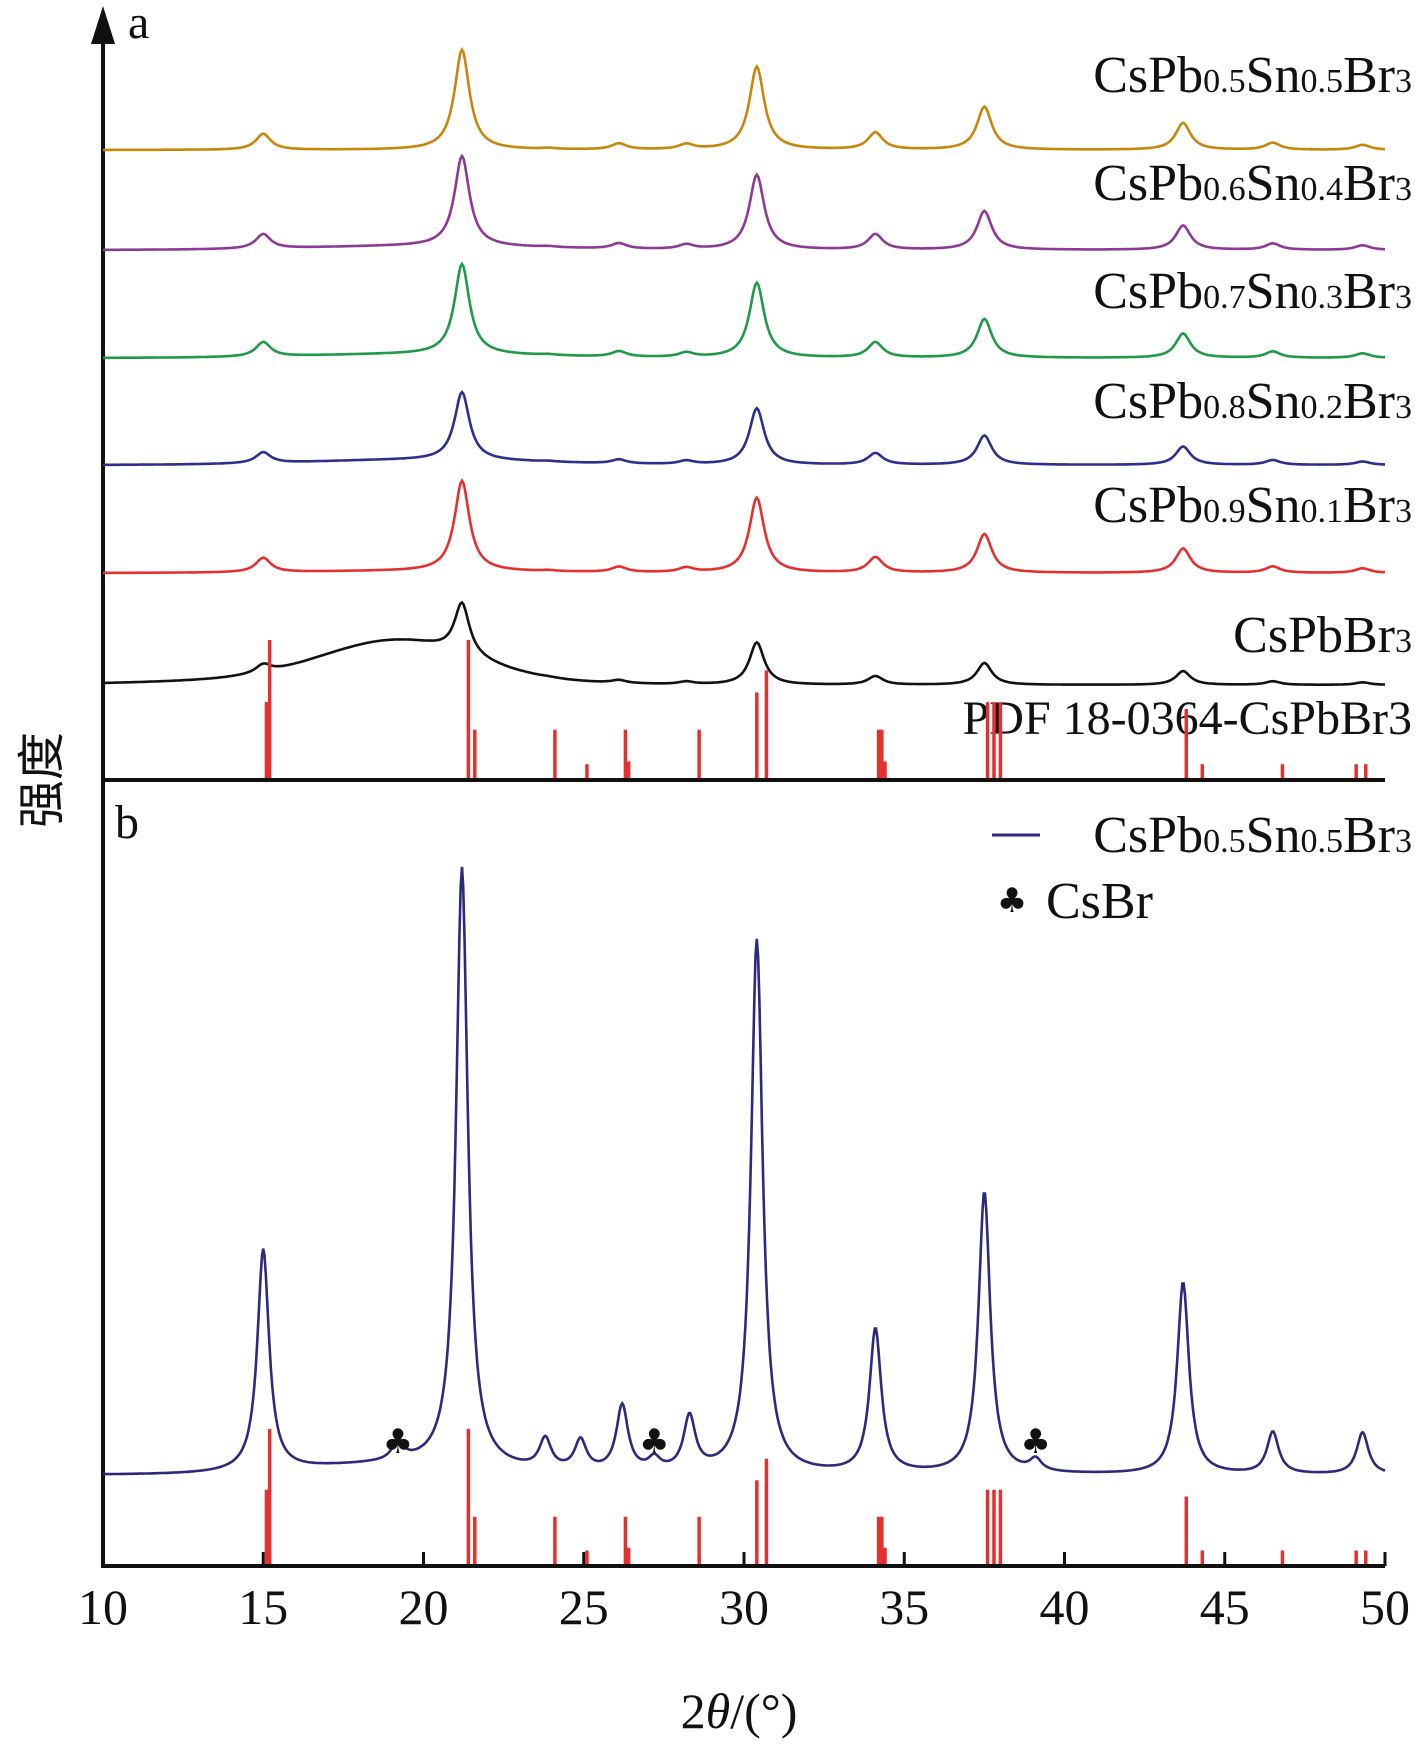 This screenshot has height=1748, width=1417. Describe the element at coordinates (1202, 868) in the screenshot. I see `panel-b-legend: CsPb0.5Sn0.5Br3 ♣ CsBr` at that location.